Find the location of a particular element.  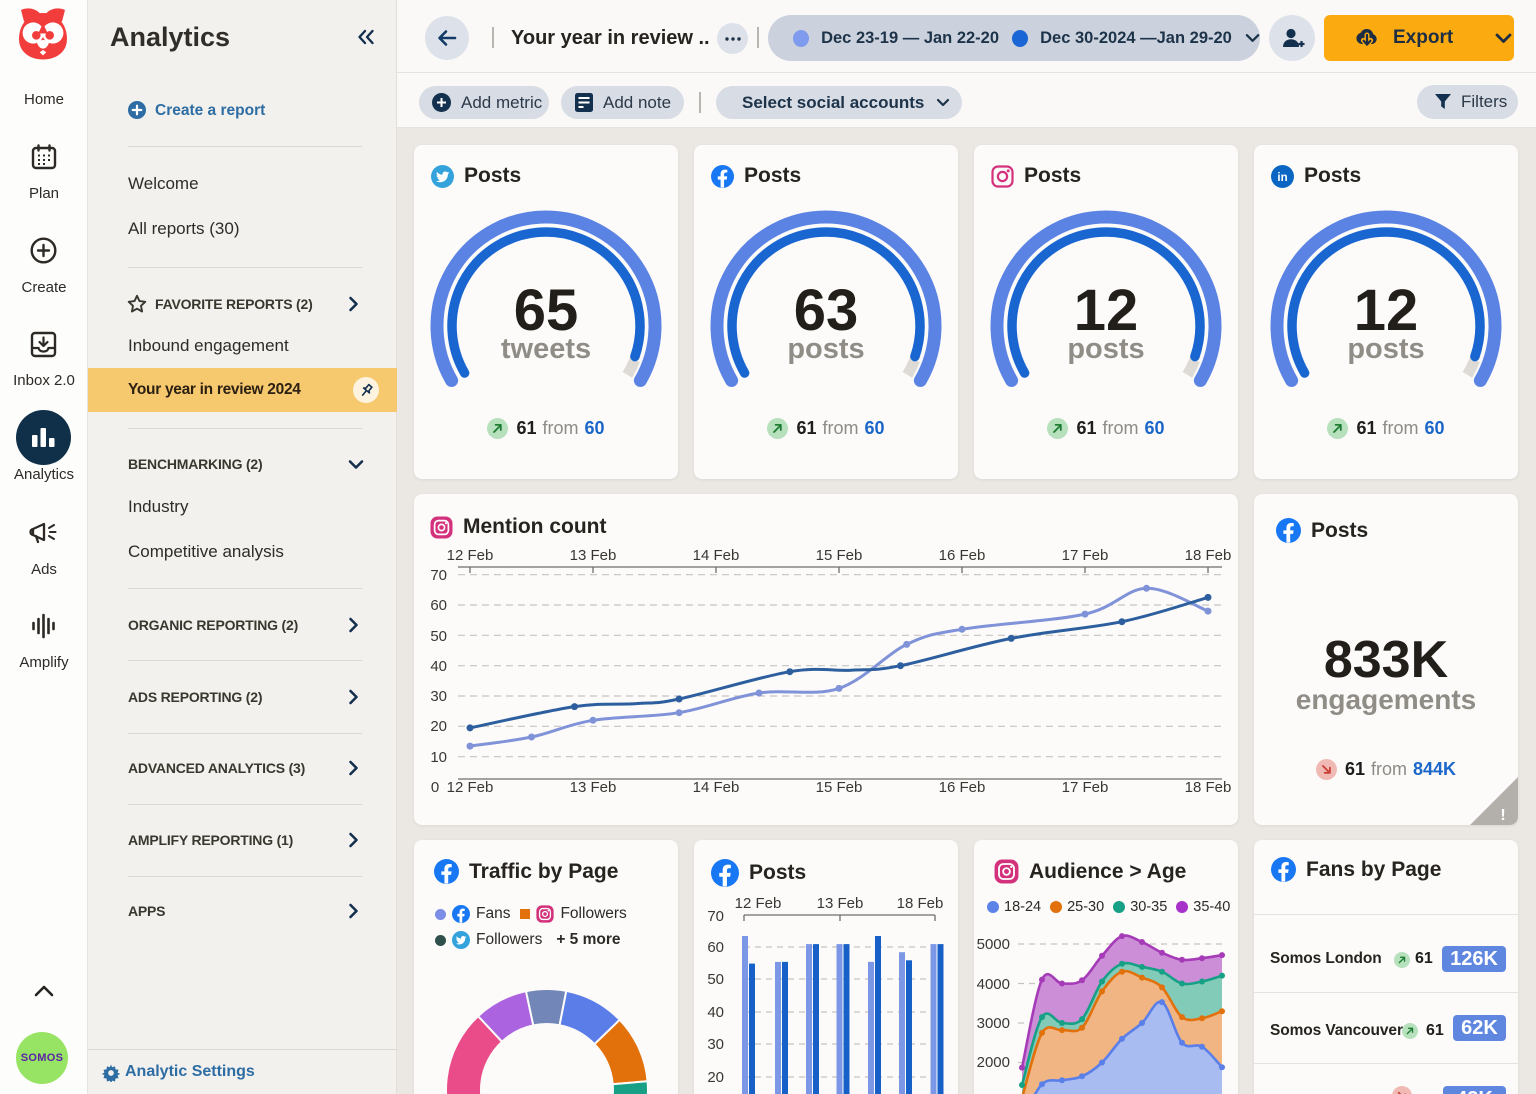

svg-text: 5000 is located at coordinates (993, 944).